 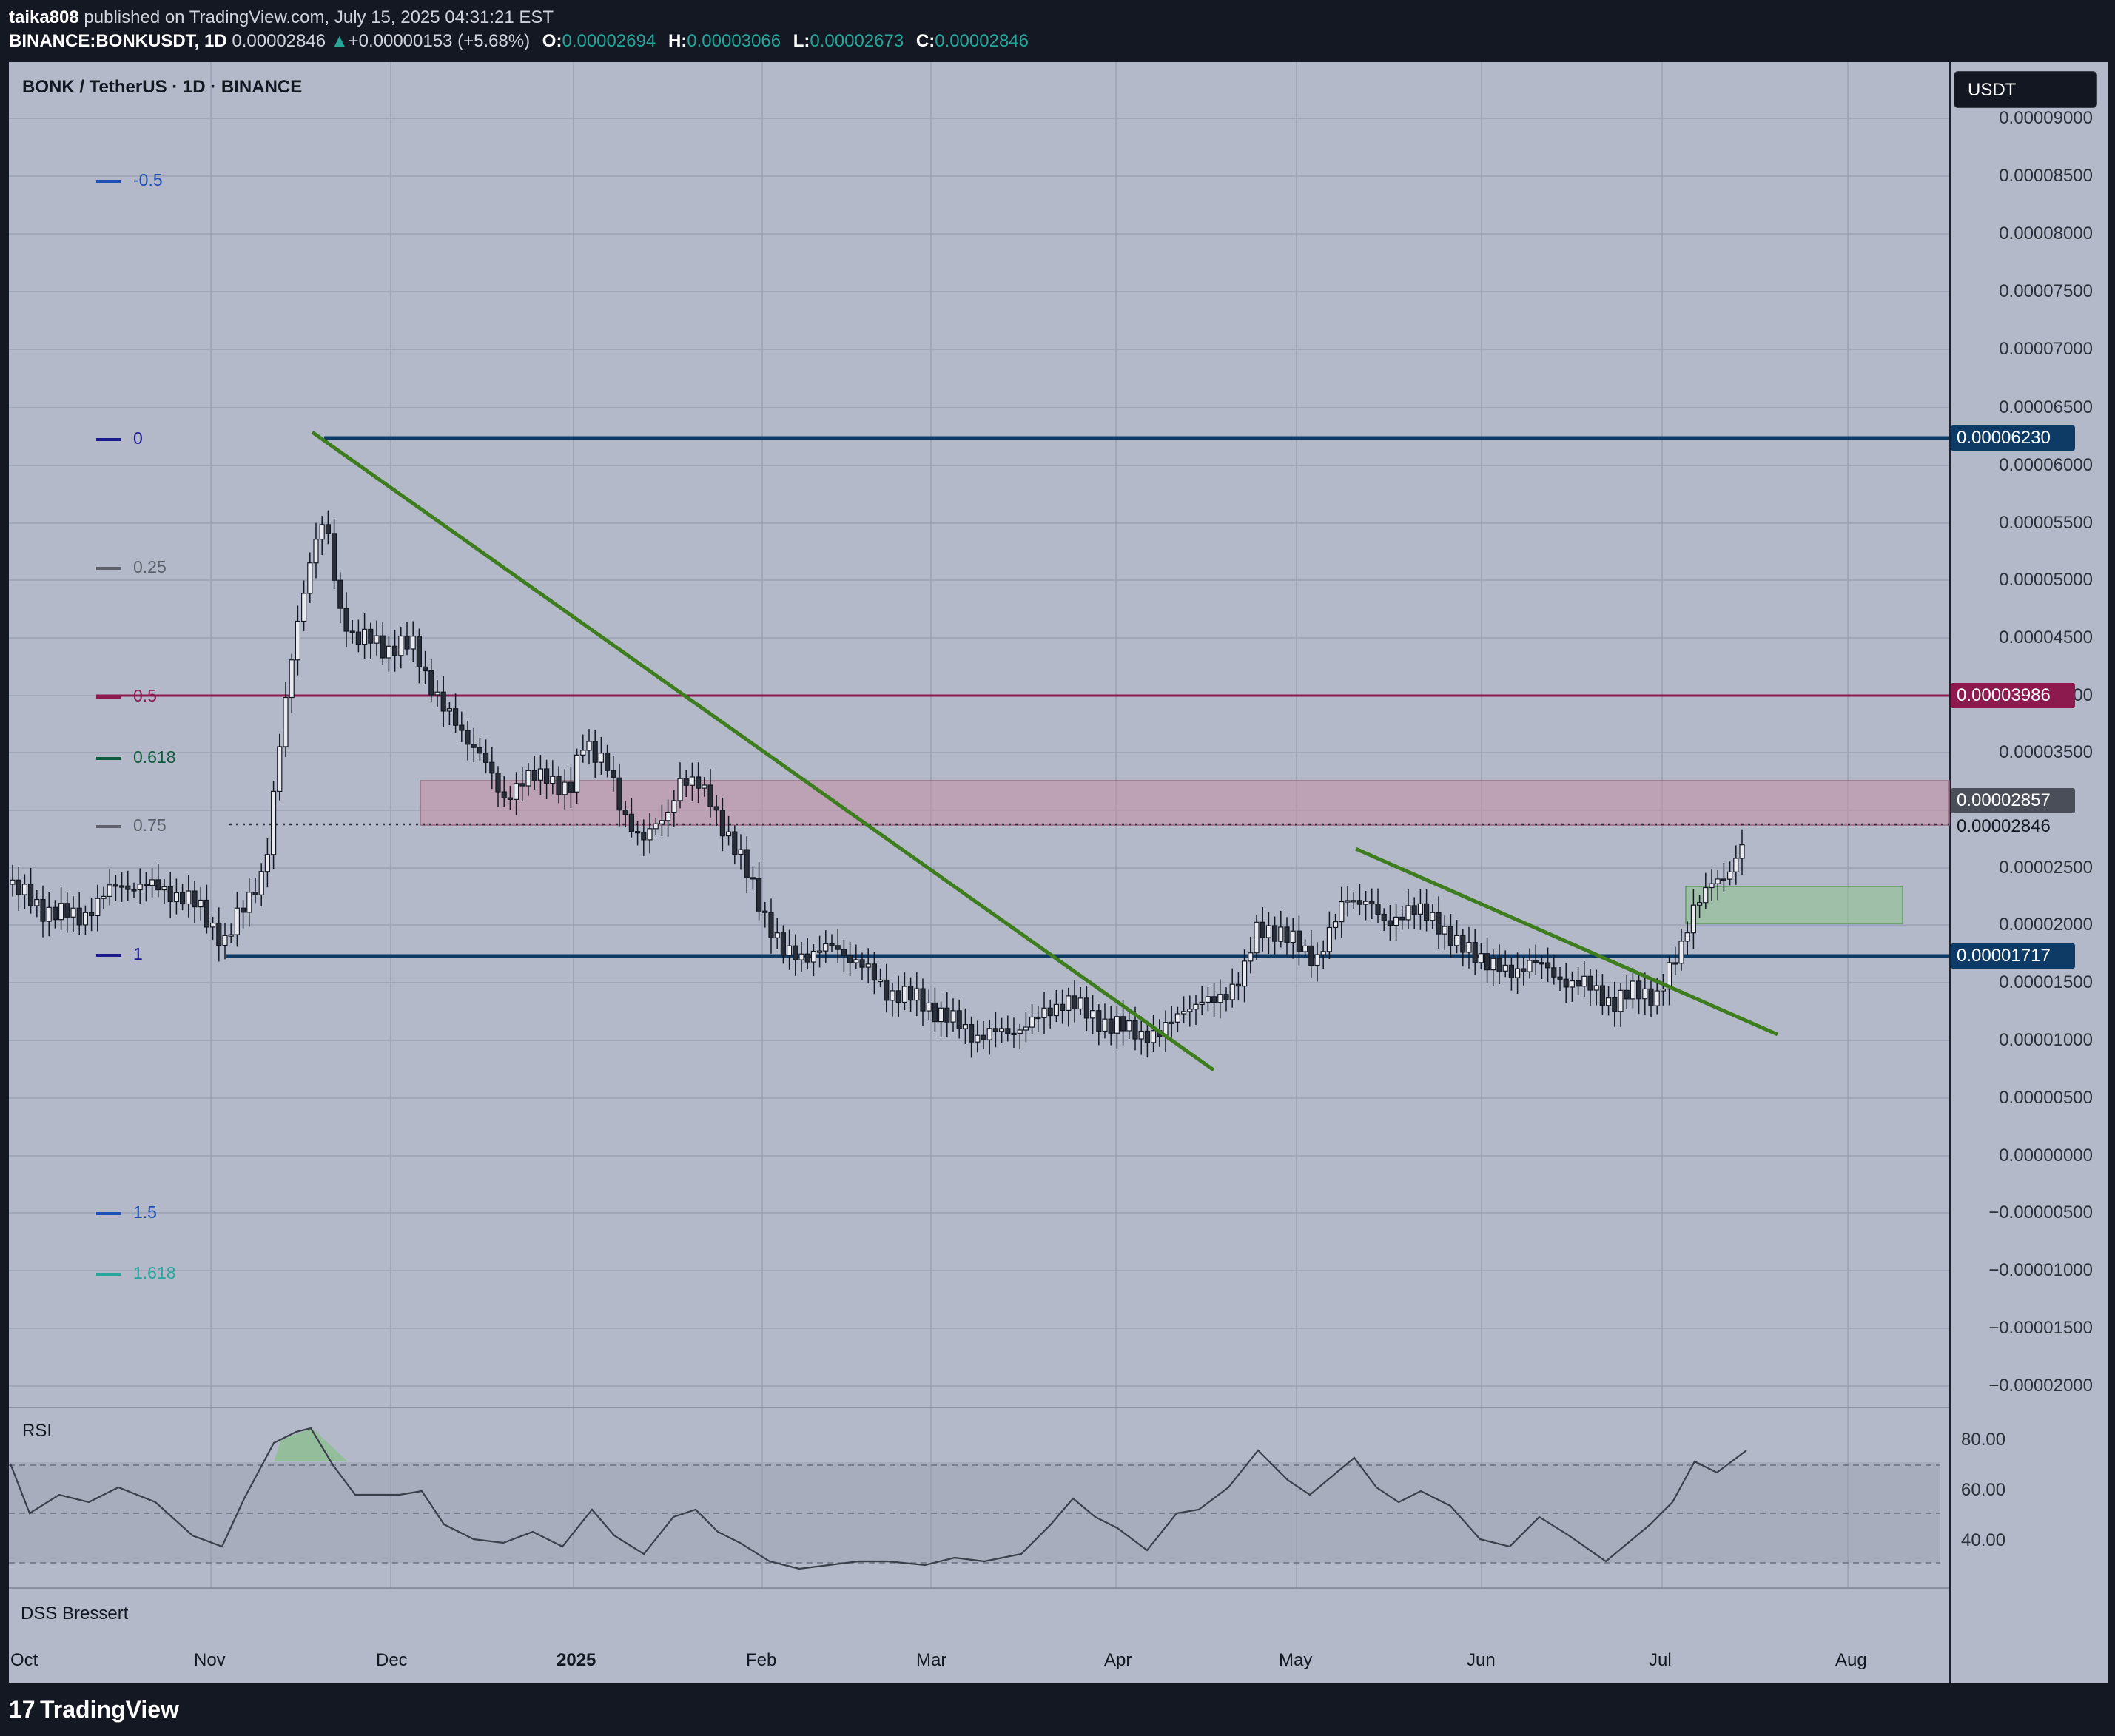 I want to click on fib-level-label: -0.5, so click(x=129, y=180).